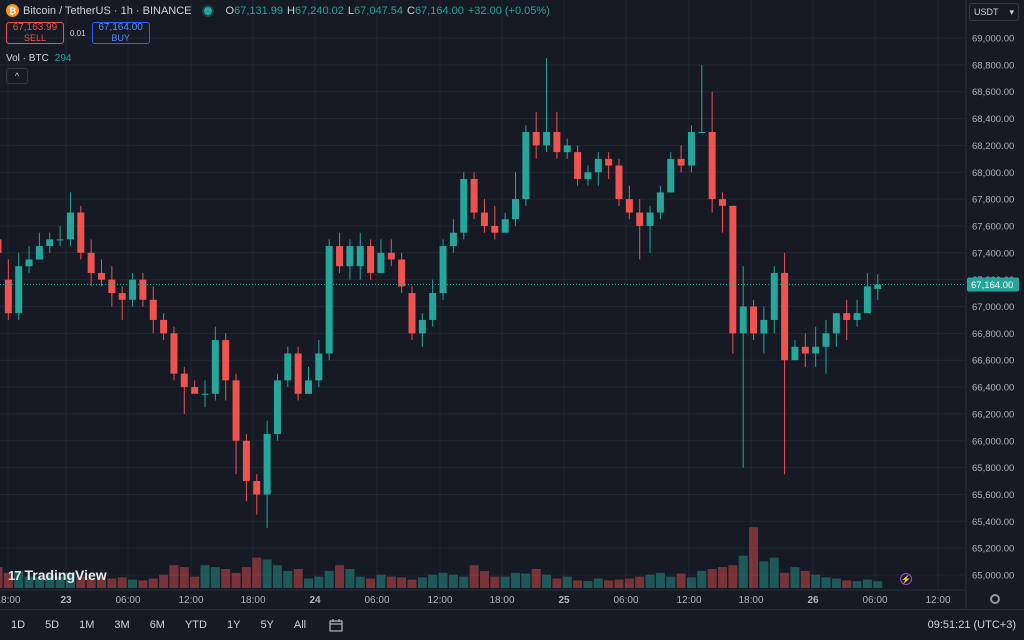 This screenshot has height=640, width=1024. I want to click on calendar-icon, so click(336, 625).